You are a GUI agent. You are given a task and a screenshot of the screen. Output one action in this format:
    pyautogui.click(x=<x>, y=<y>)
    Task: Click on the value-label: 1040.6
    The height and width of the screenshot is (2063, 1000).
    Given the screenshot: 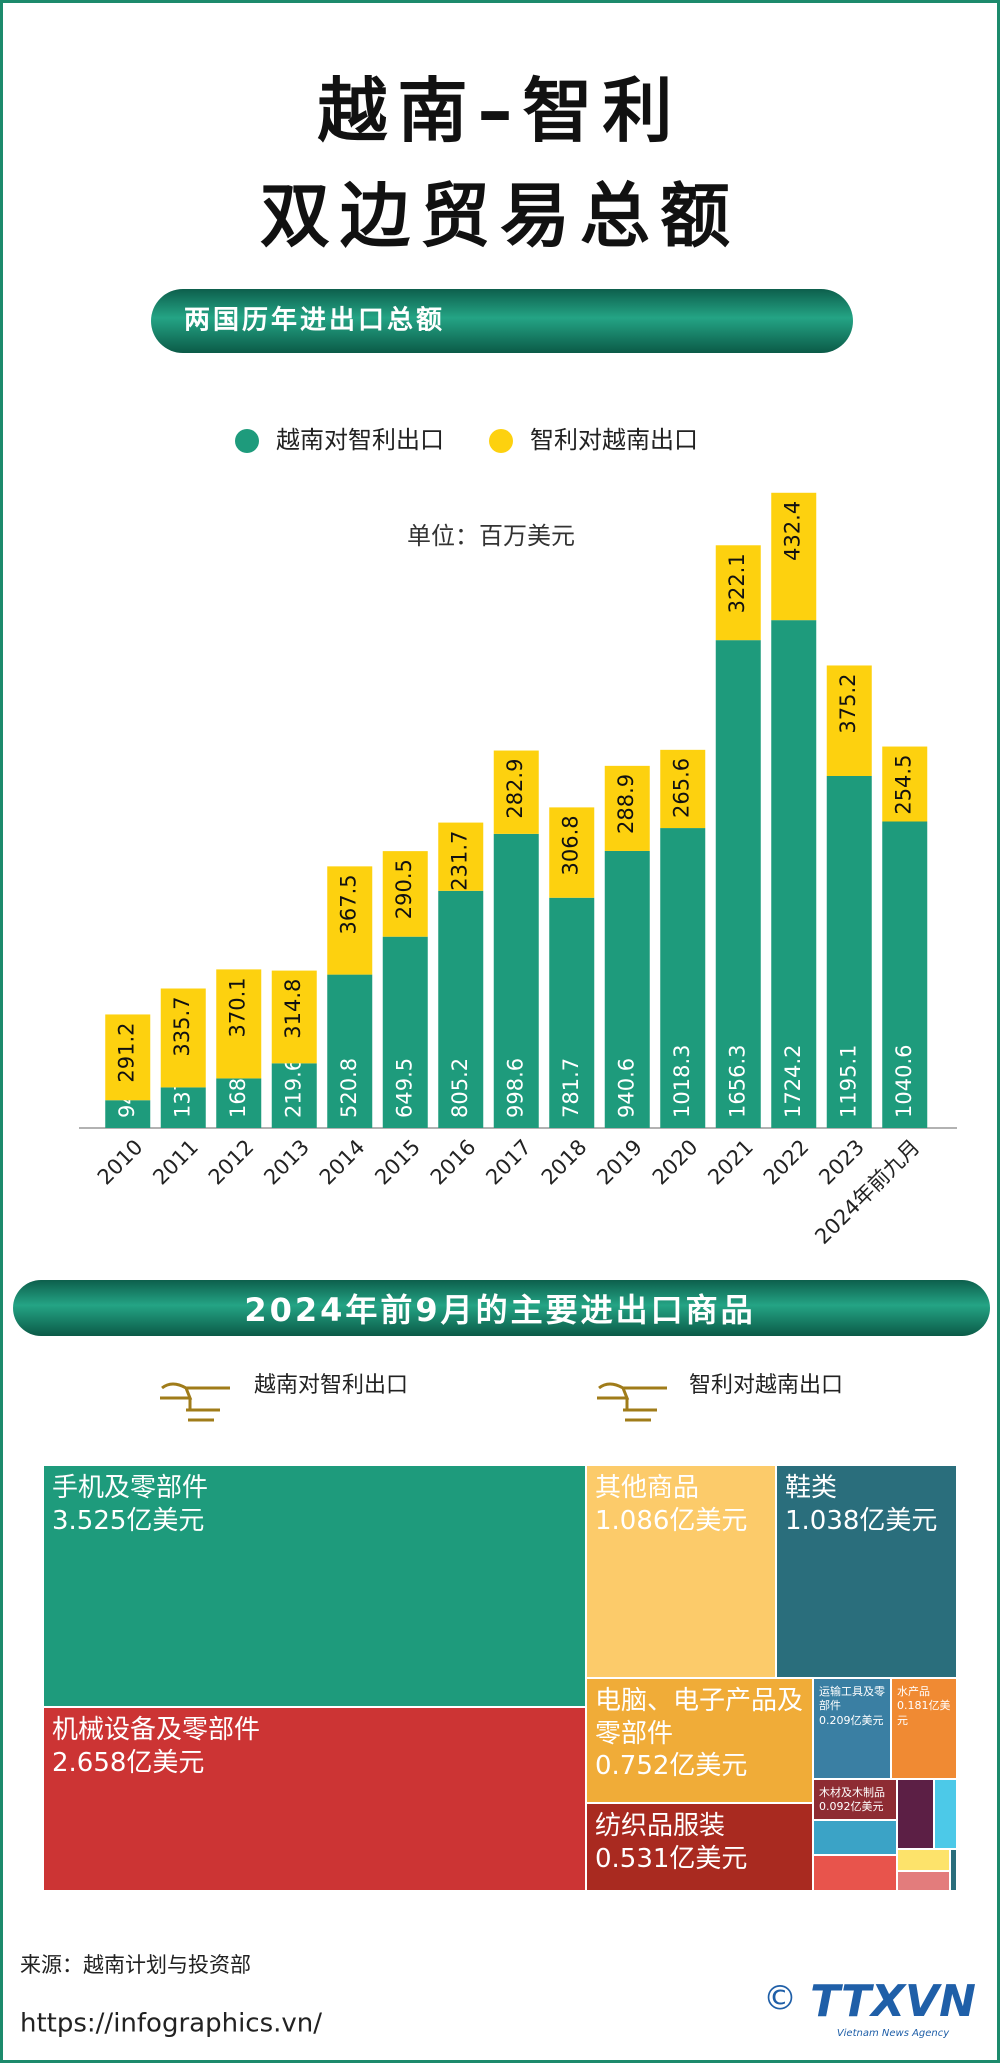 What is the action you would take?
    pyautogui.click(x=904, y=1081)
    